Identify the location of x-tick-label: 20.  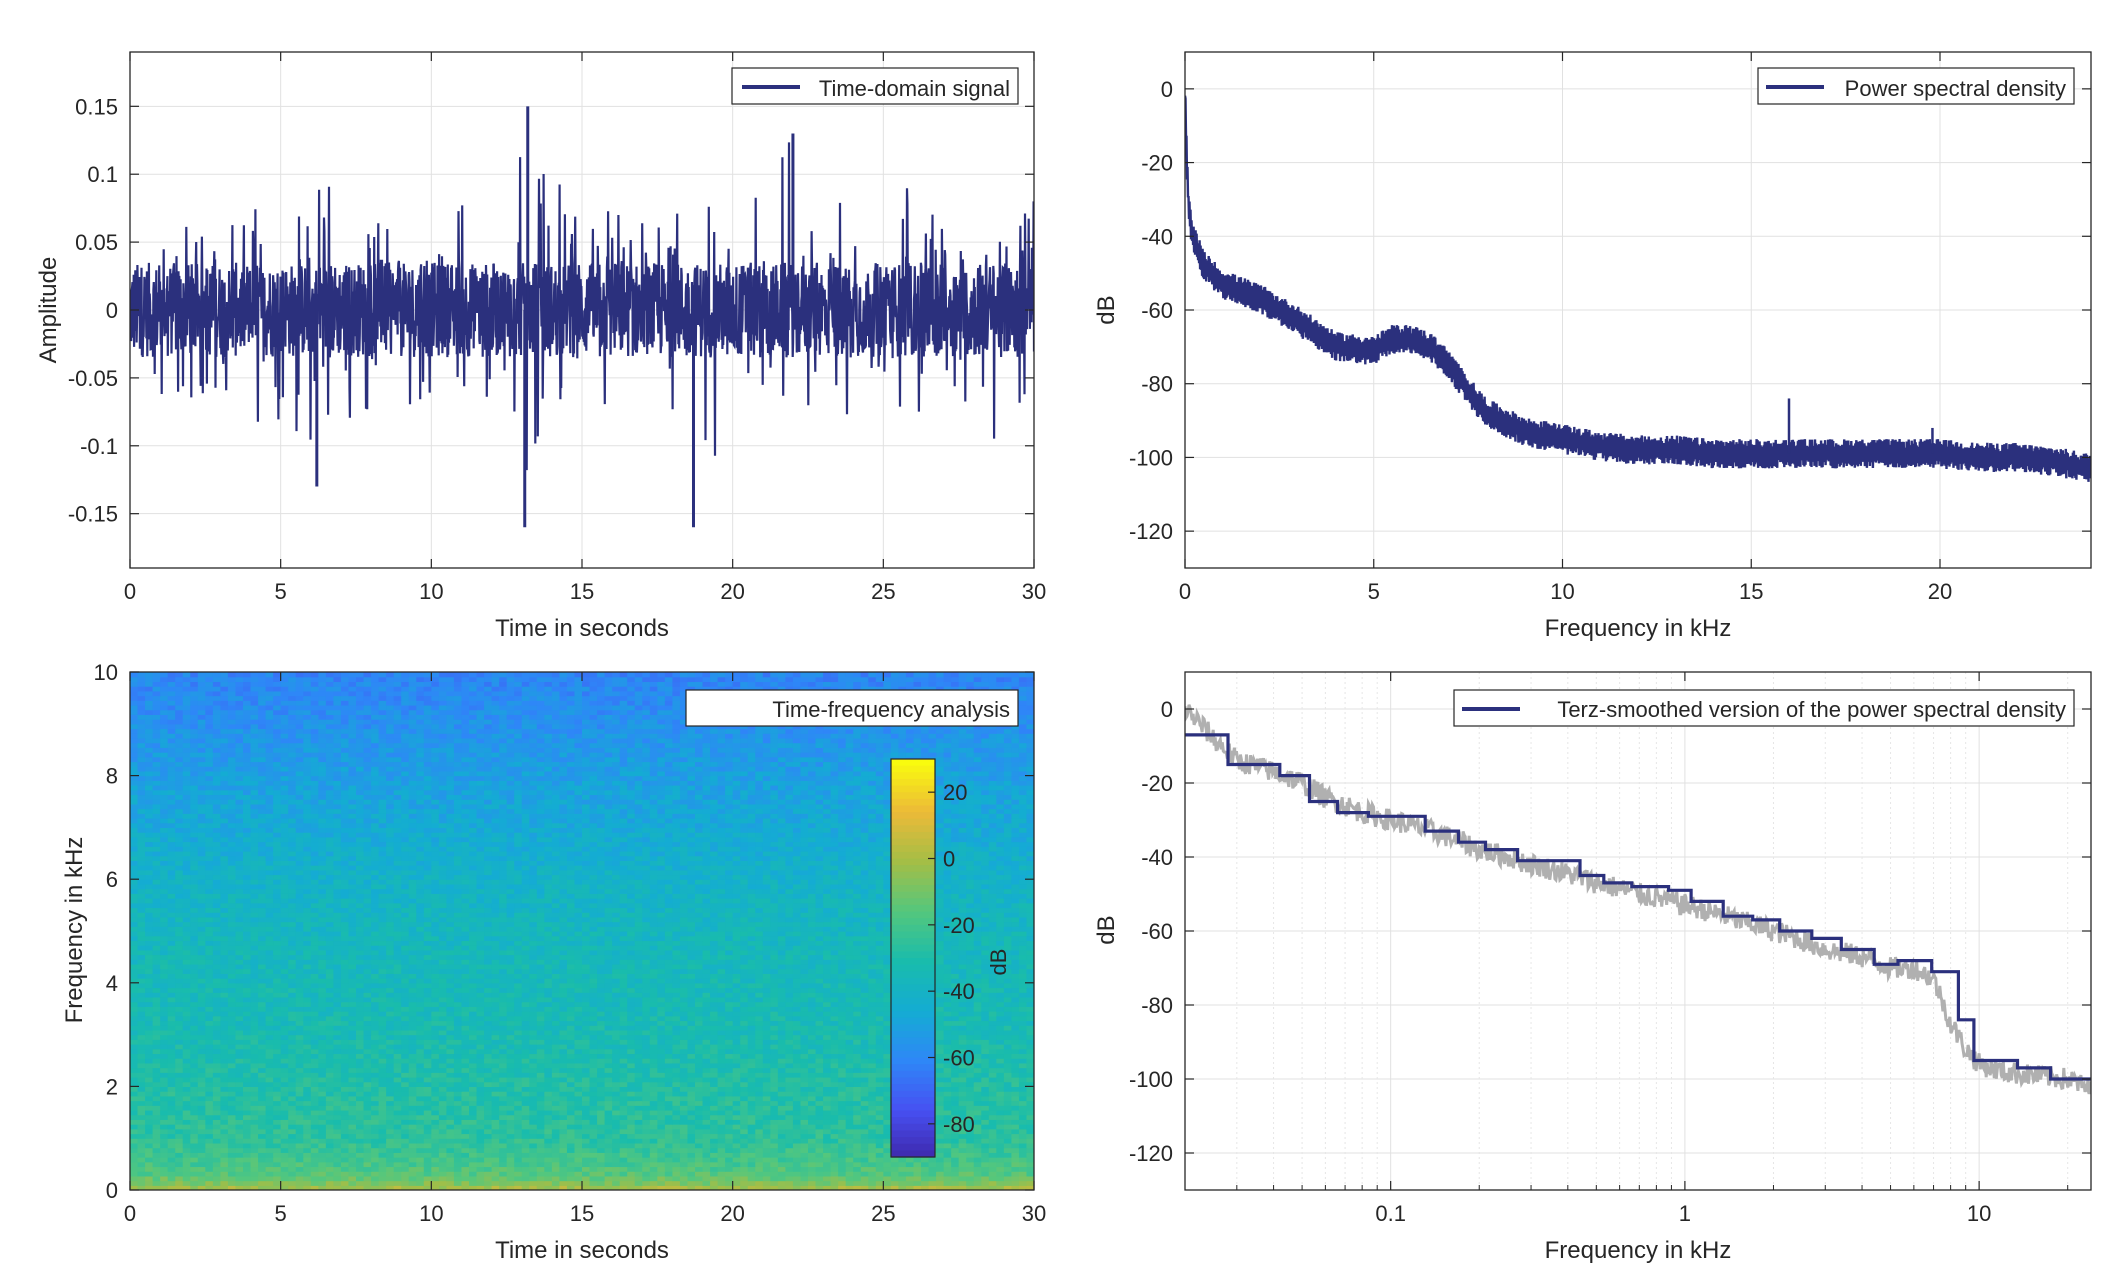
(1940, 591).